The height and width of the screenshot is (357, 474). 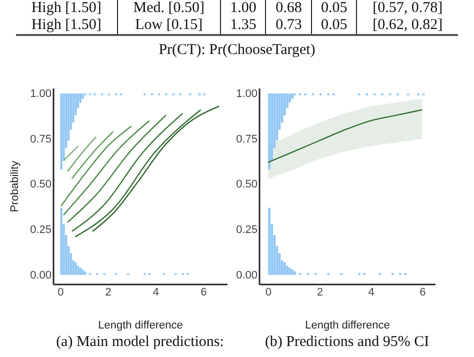 What do you see at coordinates (169, 26) in the screenshot?
I see `text: Low [0.15]` at bounding box center [169, 26].